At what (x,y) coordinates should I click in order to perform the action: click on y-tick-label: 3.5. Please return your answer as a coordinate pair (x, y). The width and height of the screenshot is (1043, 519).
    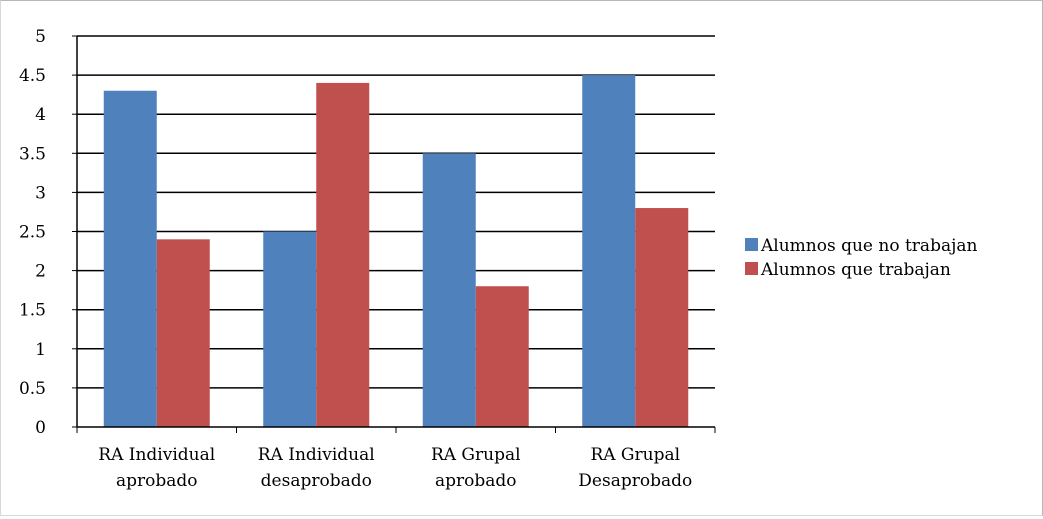
    Looking at the image, I should click on (32, 154).